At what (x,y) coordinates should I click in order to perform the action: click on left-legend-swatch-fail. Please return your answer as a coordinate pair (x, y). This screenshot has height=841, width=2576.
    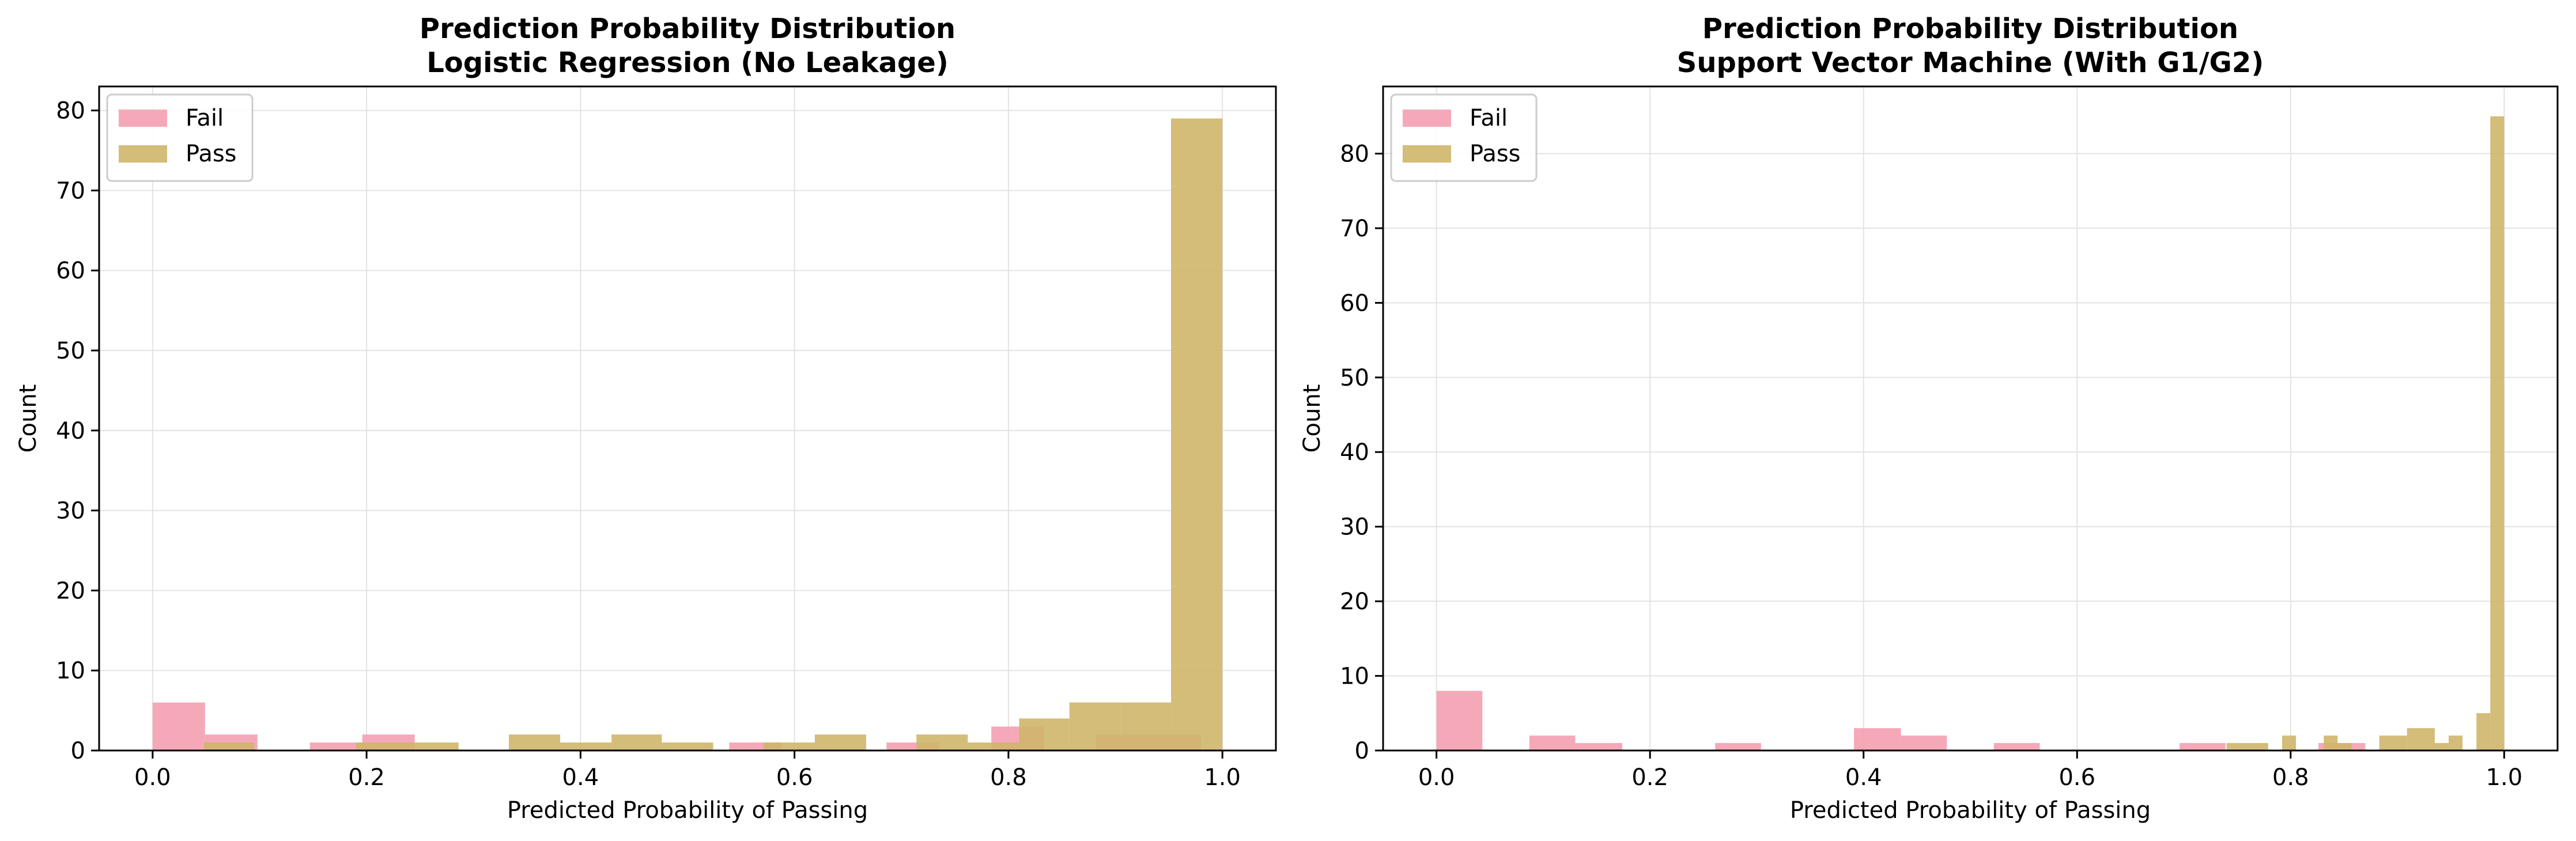
    Looking at the image, I should click on (143, 118).